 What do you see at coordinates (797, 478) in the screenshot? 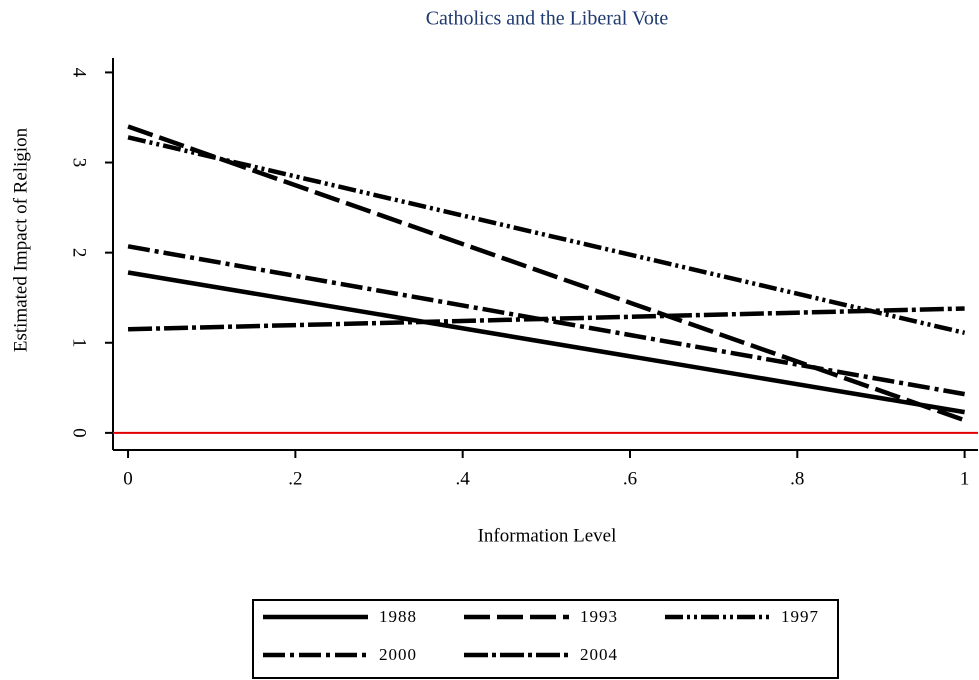
I see `x-tick-label: .8` at bounding box center [797, 478].